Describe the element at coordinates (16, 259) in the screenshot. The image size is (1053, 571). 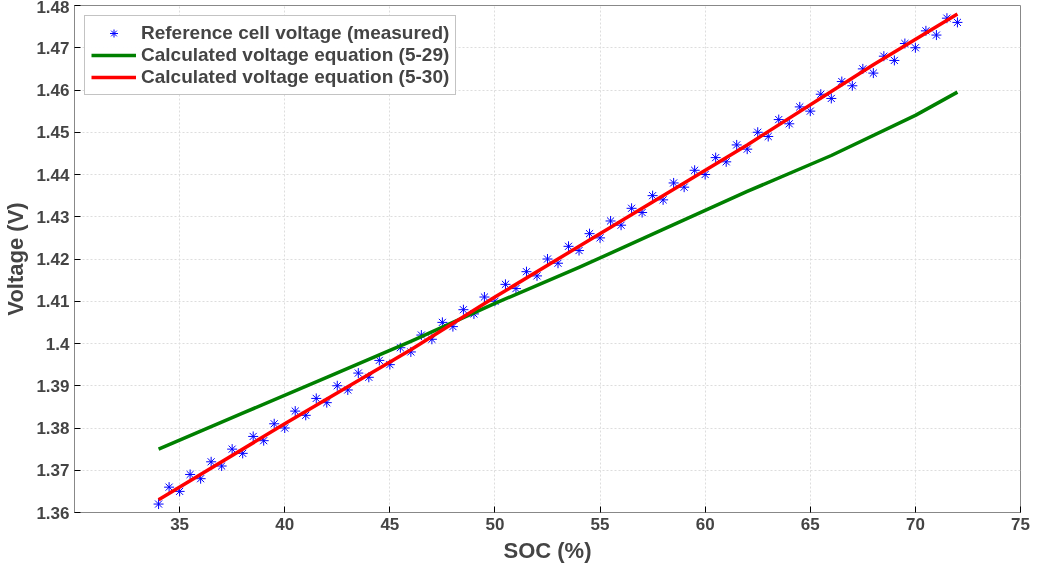
I see `y-axis-title: Voltage (V)` at that location.